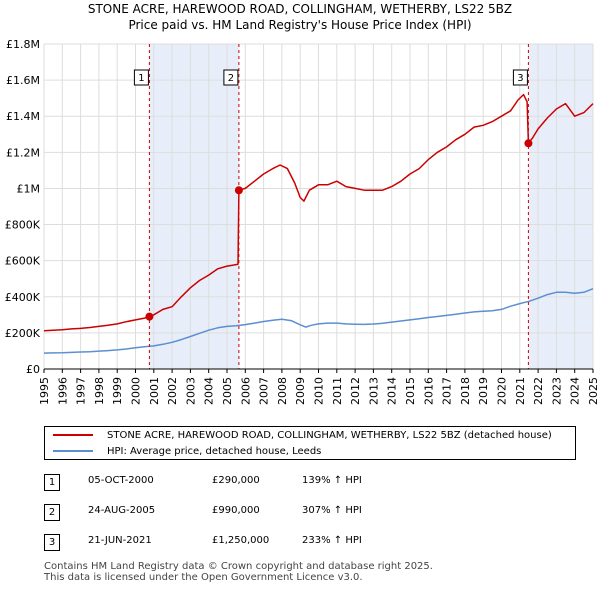  Describe the element at coordinates (373, 391) in the screenshot. I see `x-tick-label: 2013` at that location.